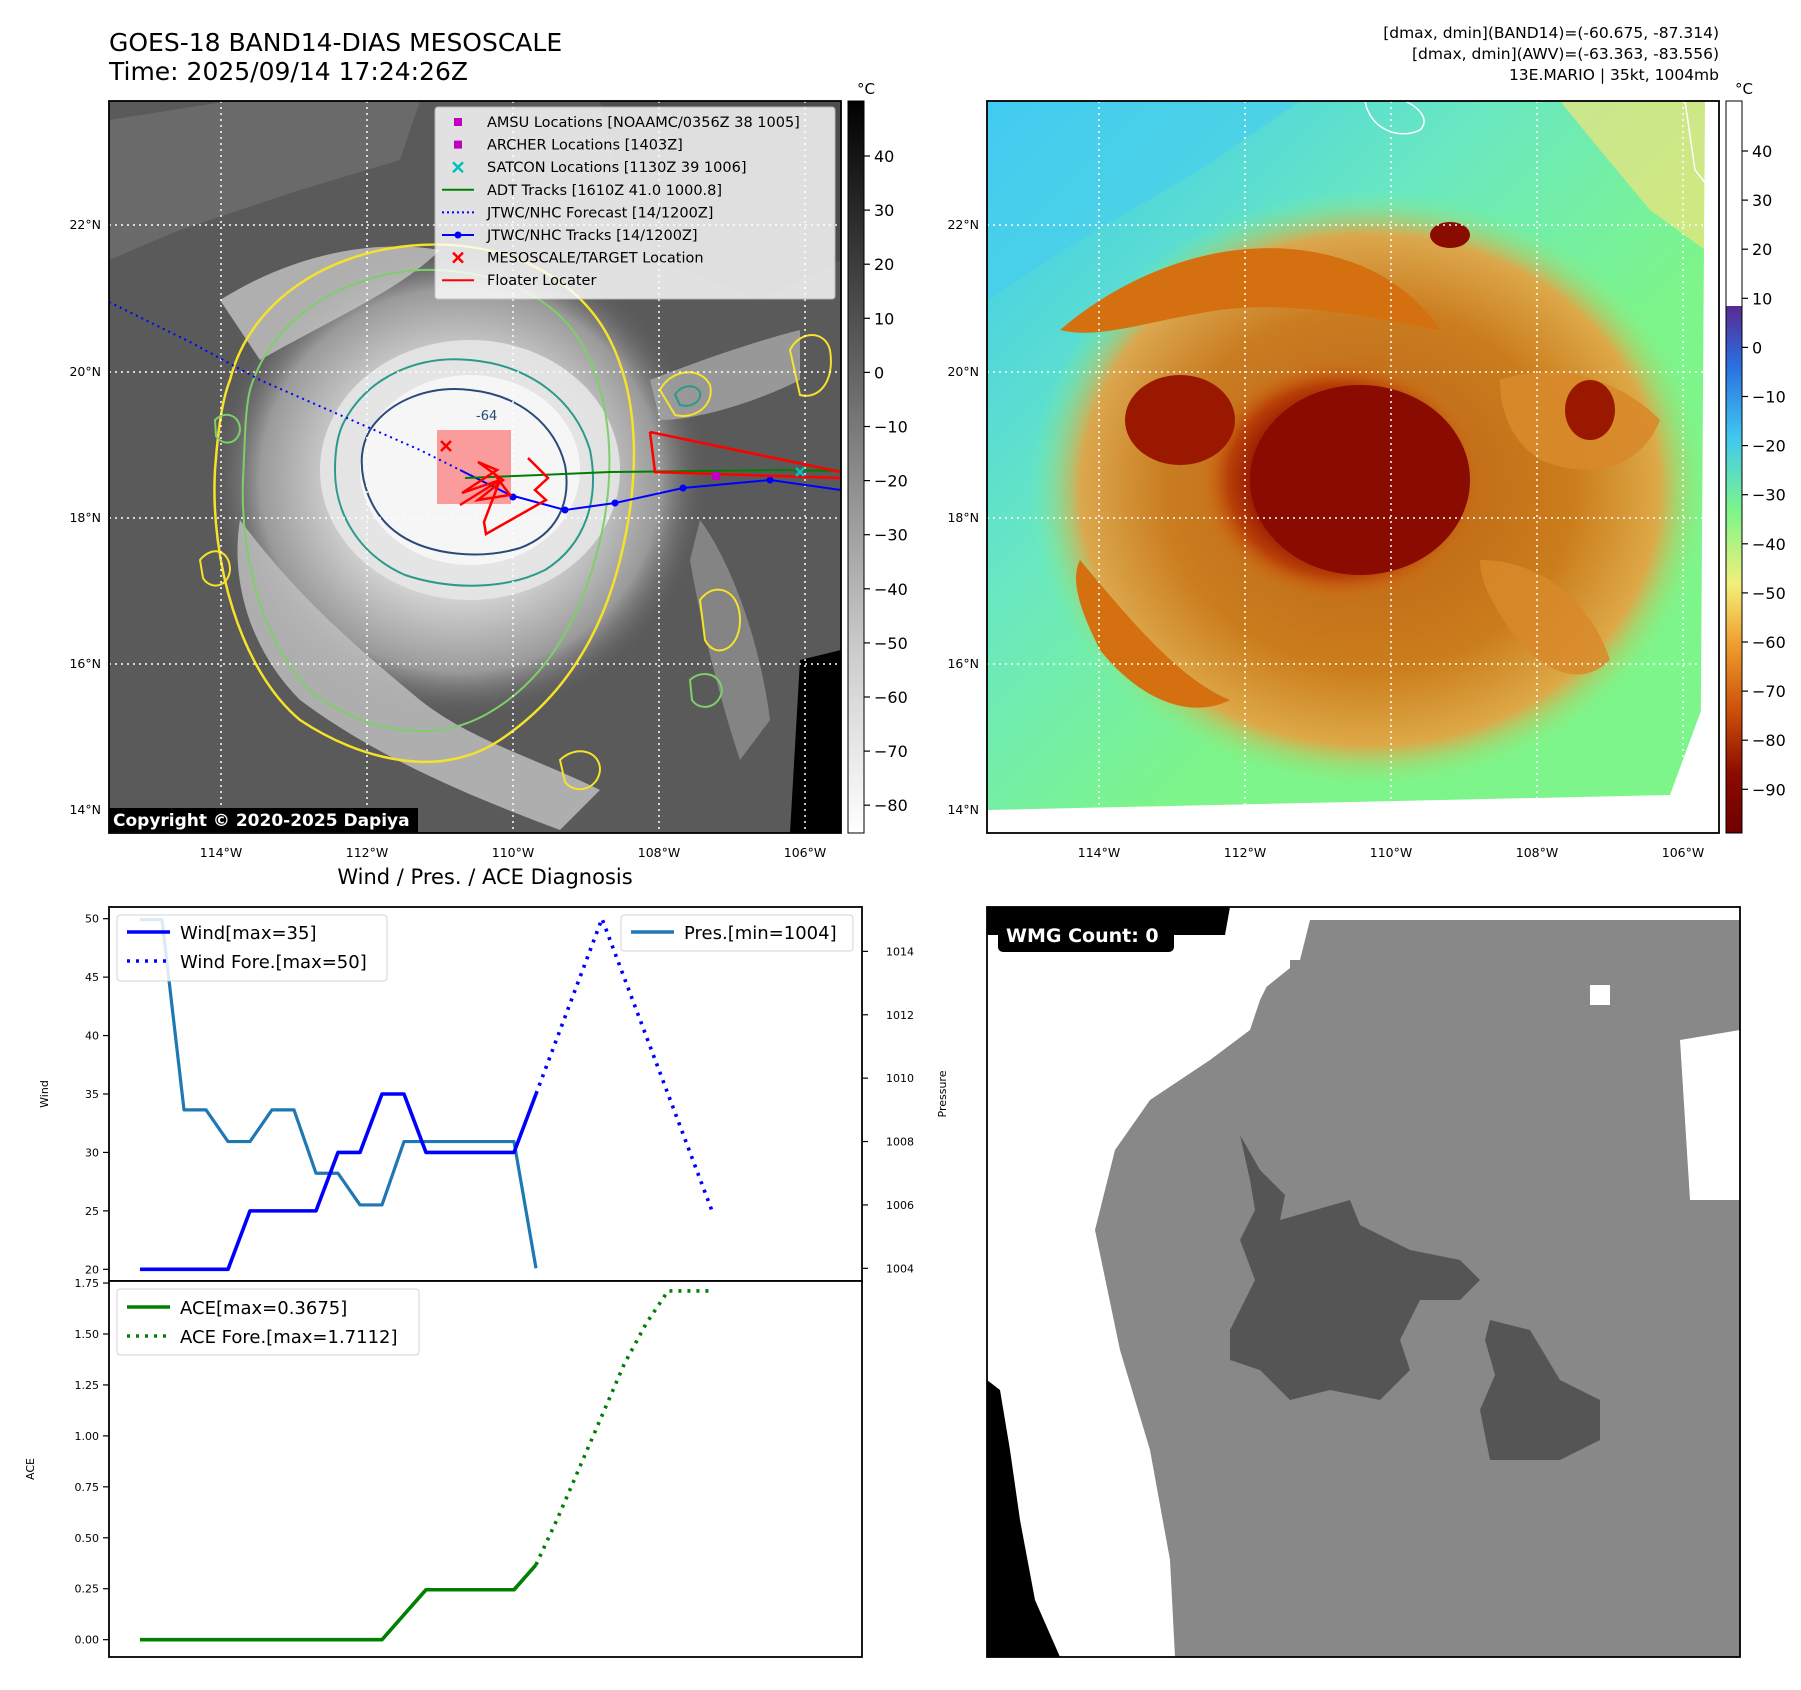 Image resolution: width=1801 pixels, height=1690 pixels. Describe the element at coordinates (92, 1036) in the screenshot. I see `y-tick-label: 40` at that location.